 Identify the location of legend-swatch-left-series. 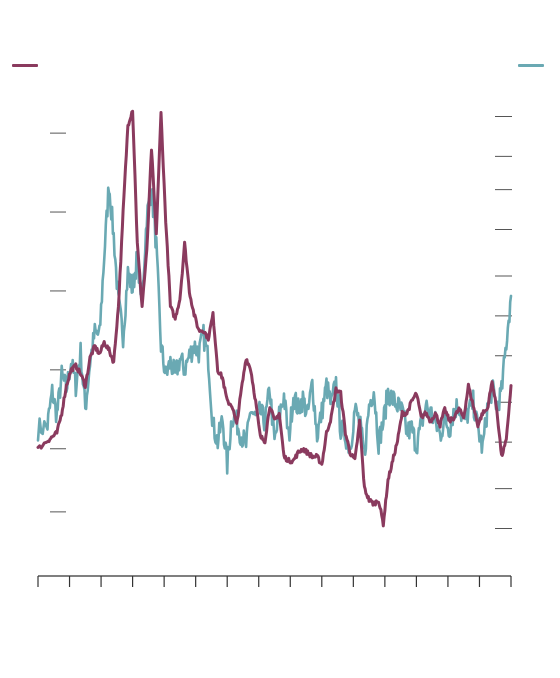
(25, 65).